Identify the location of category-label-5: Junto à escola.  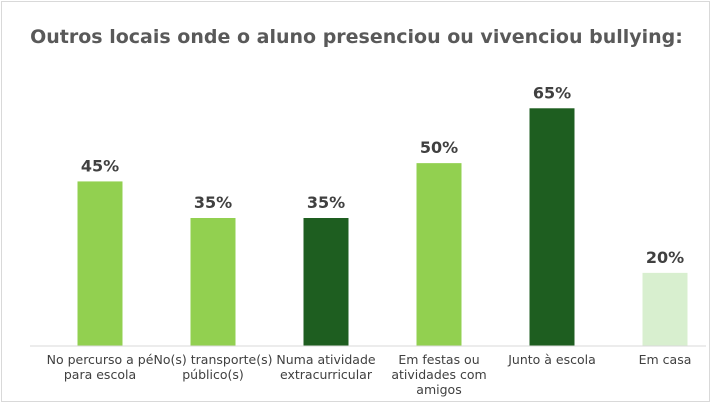
(552, 359).